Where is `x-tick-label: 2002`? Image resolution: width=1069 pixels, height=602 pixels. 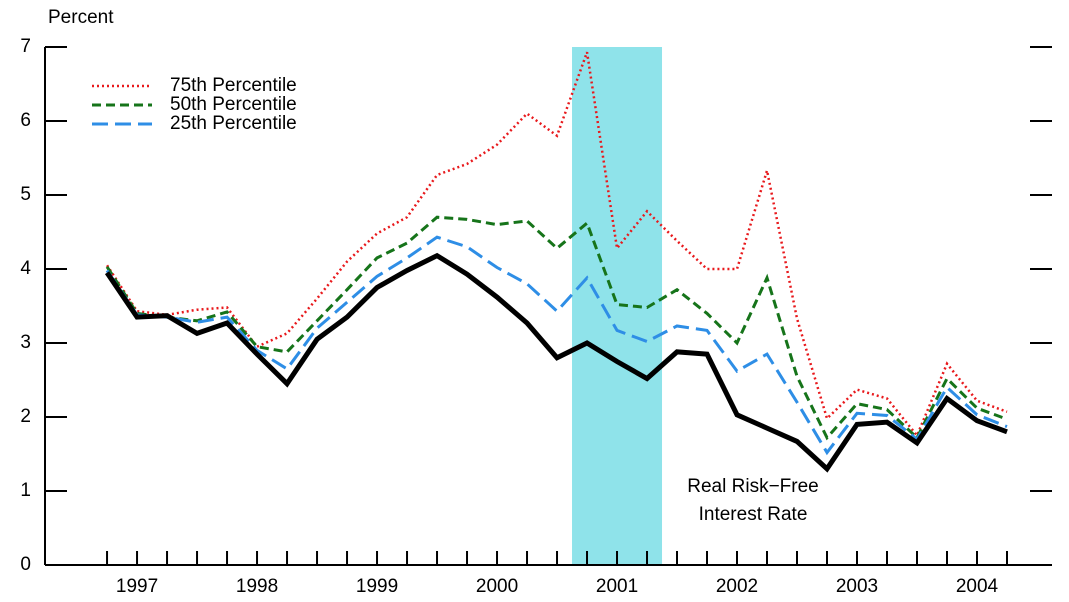
x-tick-label: 2002 is located at coordinates (737, 586).